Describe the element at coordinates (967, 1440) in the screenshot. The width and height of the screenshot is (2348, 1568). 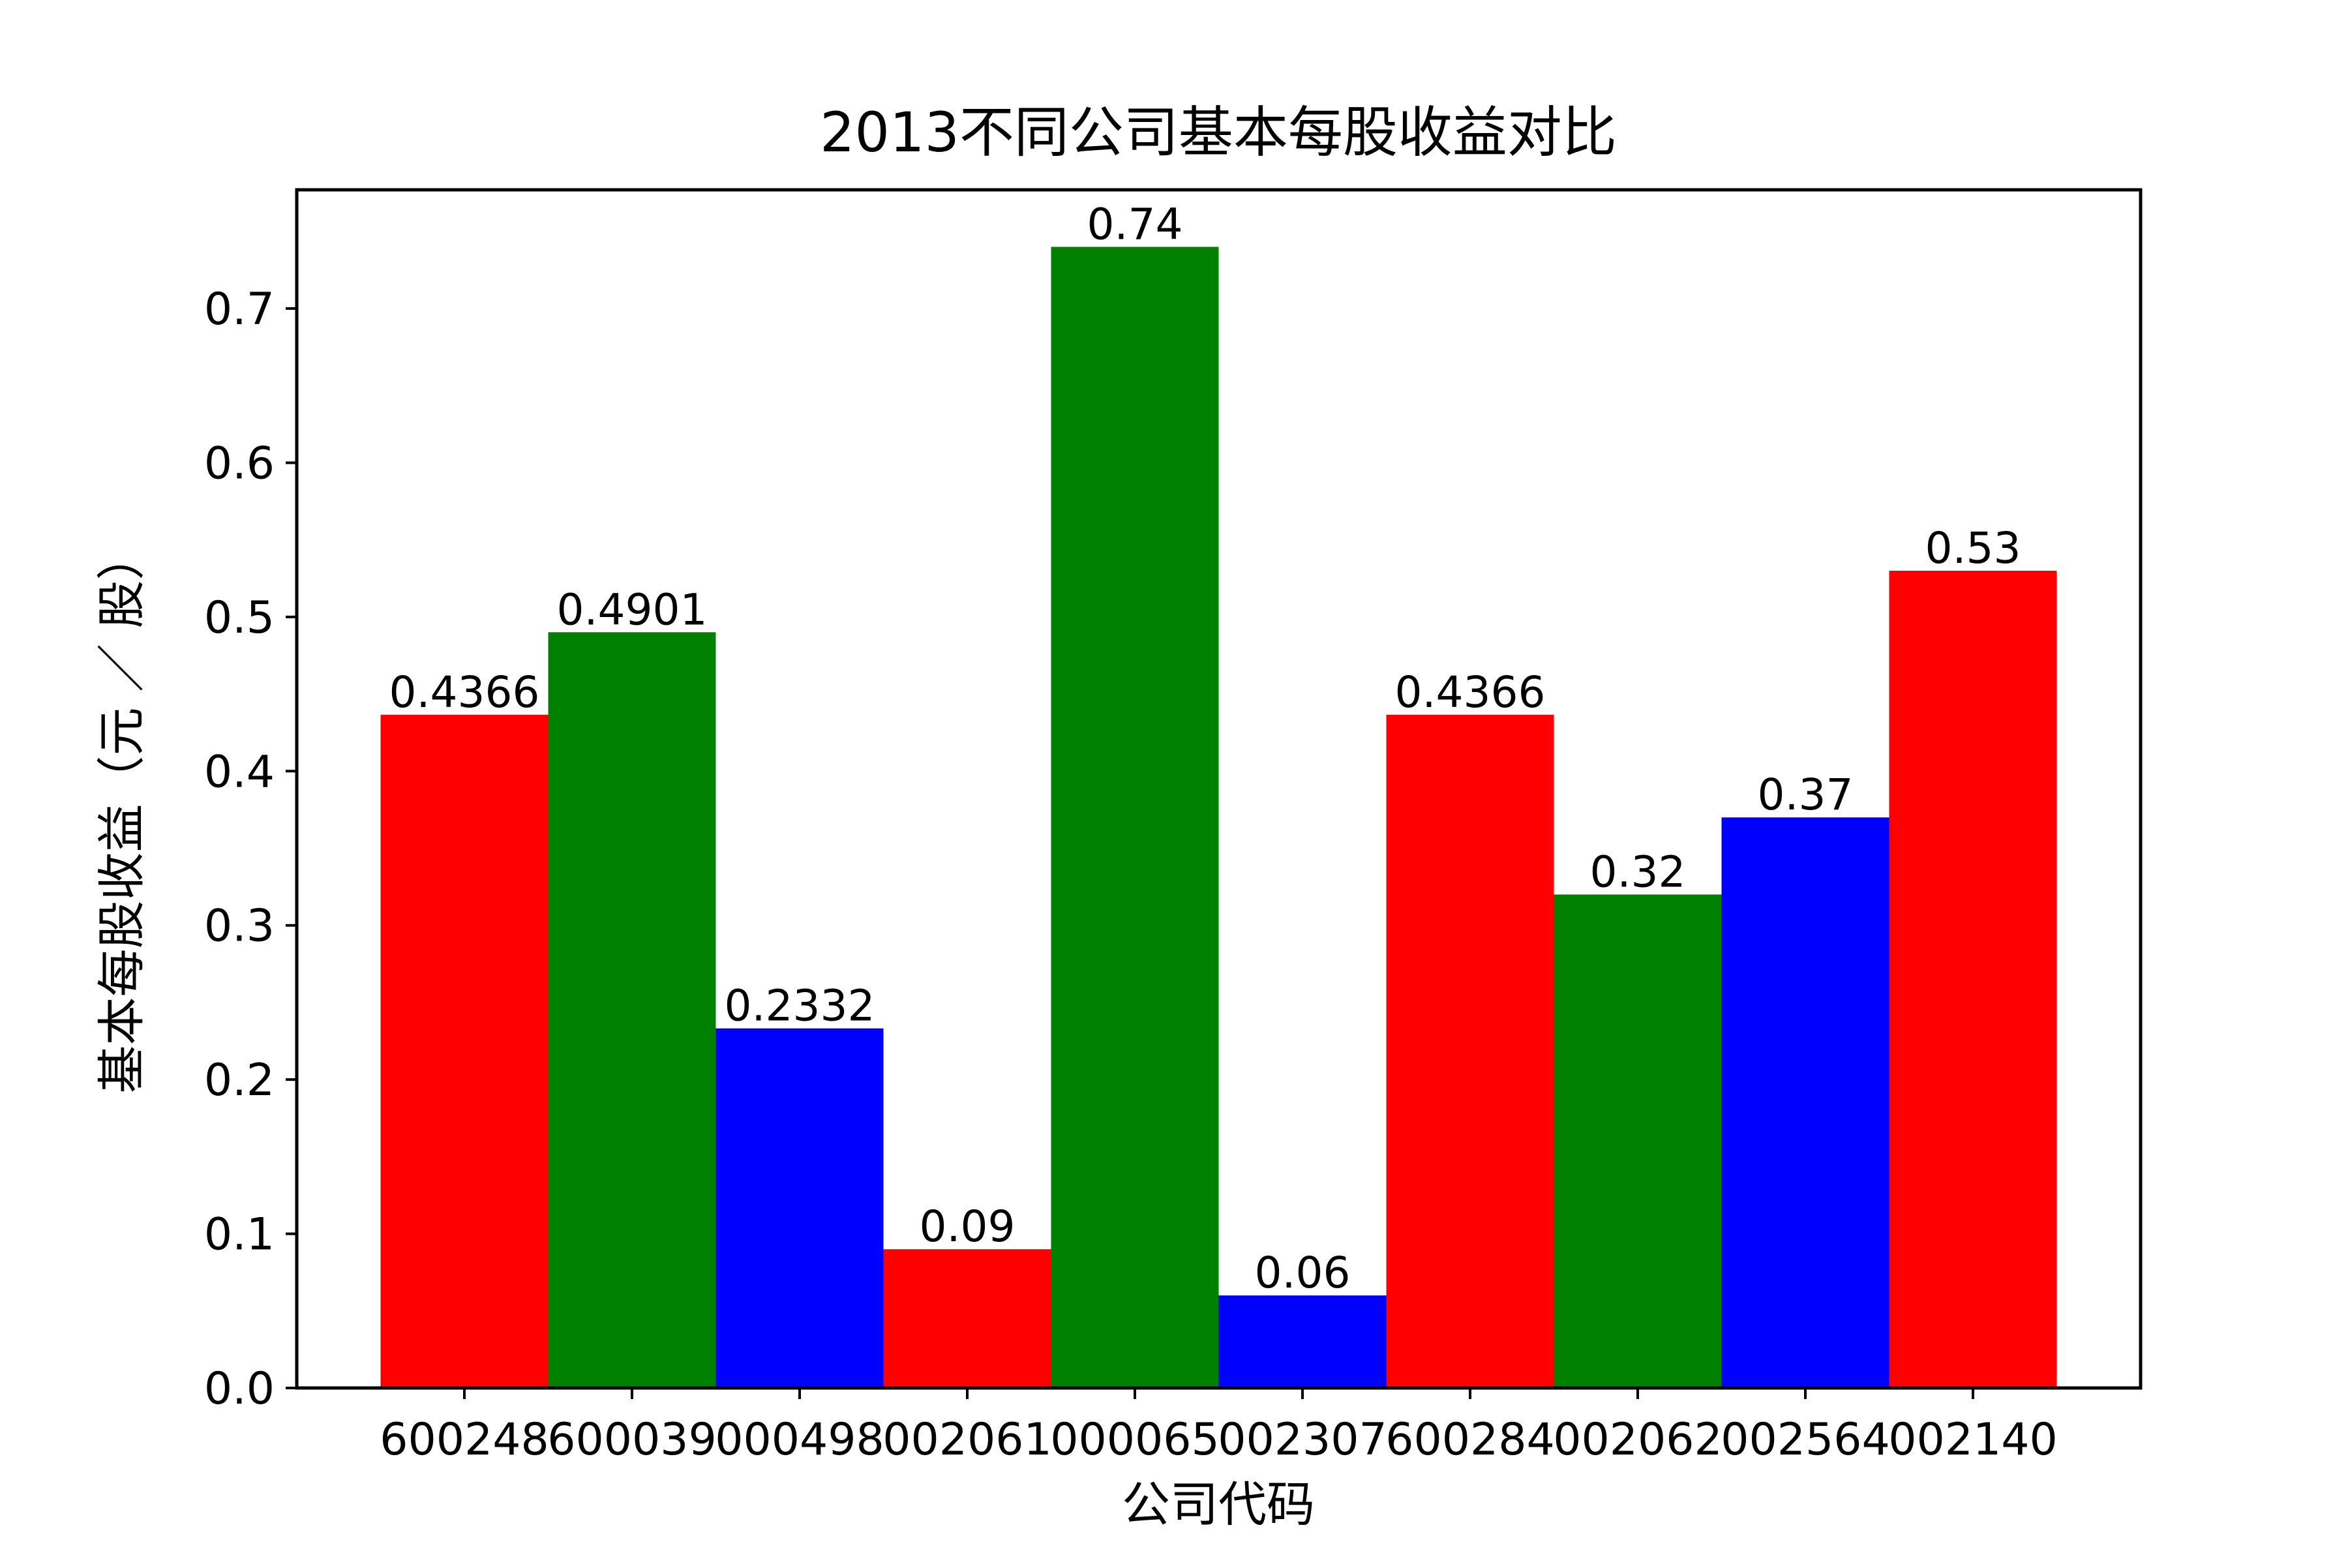
I see `x-tick-label-002061: 002061` at that location.